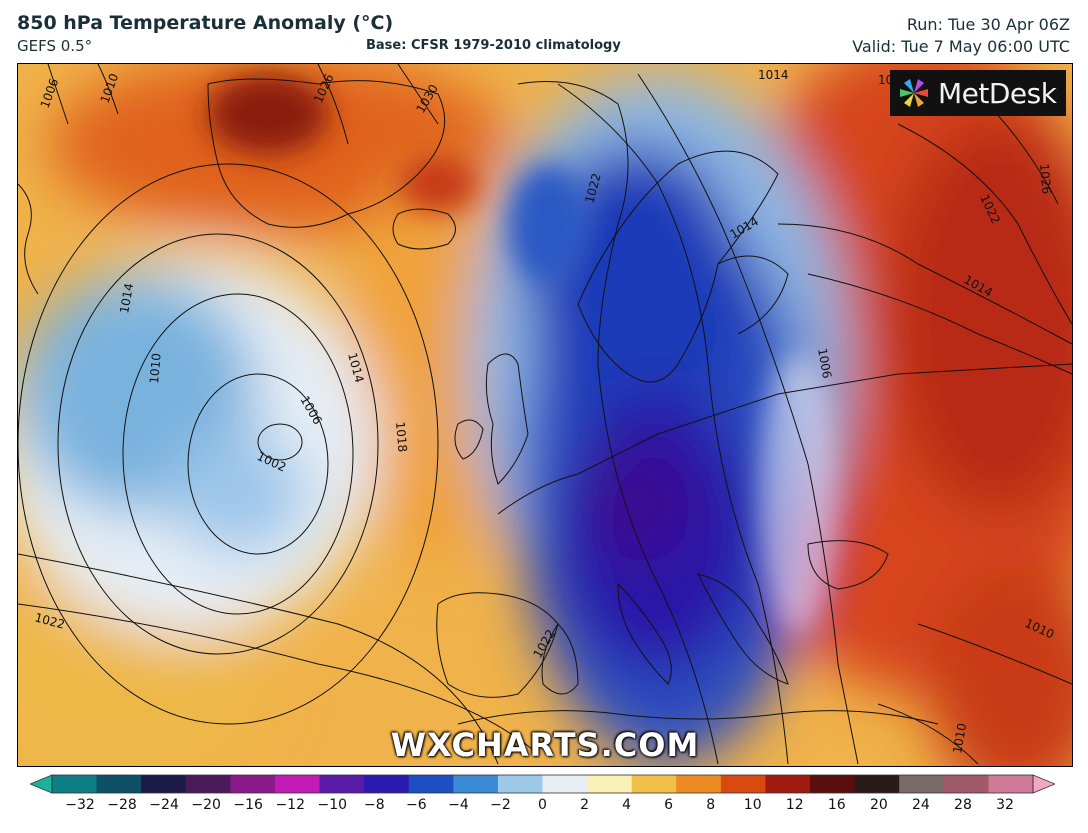 The width and height of the screenshot is (1088, 833). Describe the element at coordinates (669, 805) in the screenshot. I see `colorbar-tick-label: 6` at that location.